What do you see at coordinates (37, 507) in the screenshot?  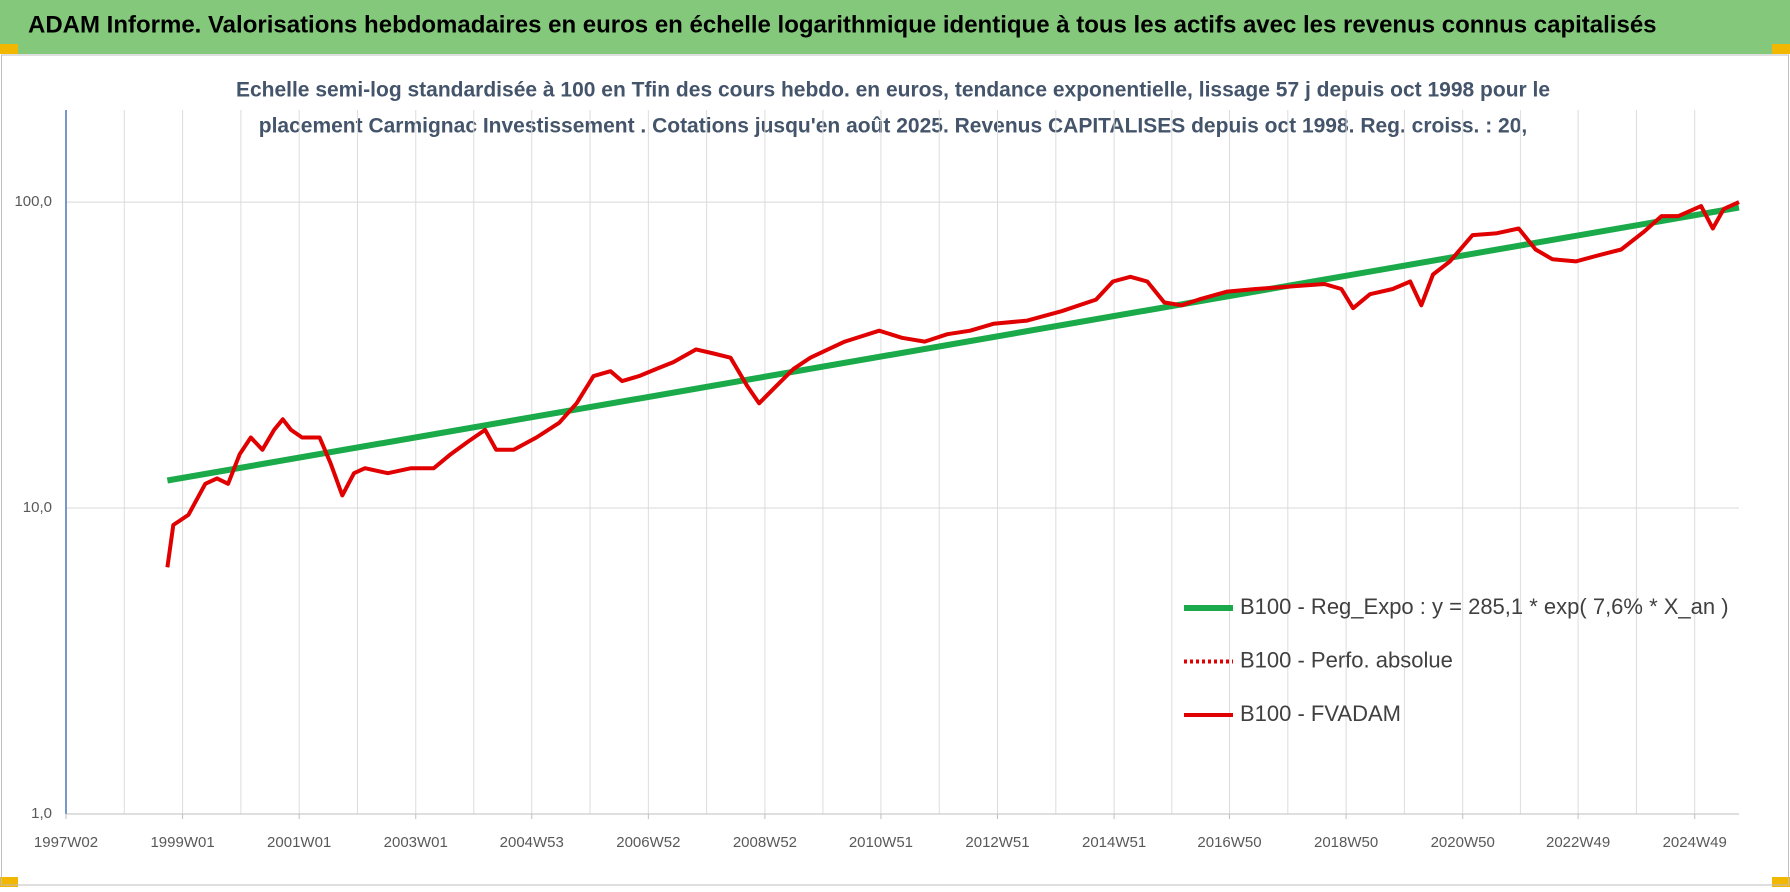 I see `y-tick-label: 10,0` at bounding box center [37, 507].